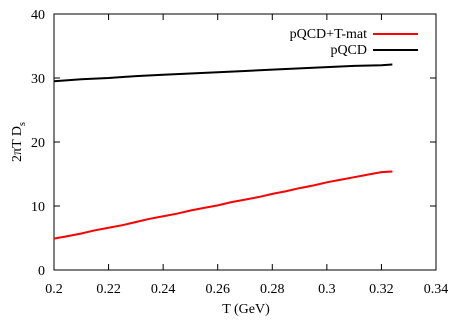 The width and height of the screenshot is (452, 320). Describe the element at coordinates (38, 79) in the screenshot. I see `y-tick-label: 30` at that location.